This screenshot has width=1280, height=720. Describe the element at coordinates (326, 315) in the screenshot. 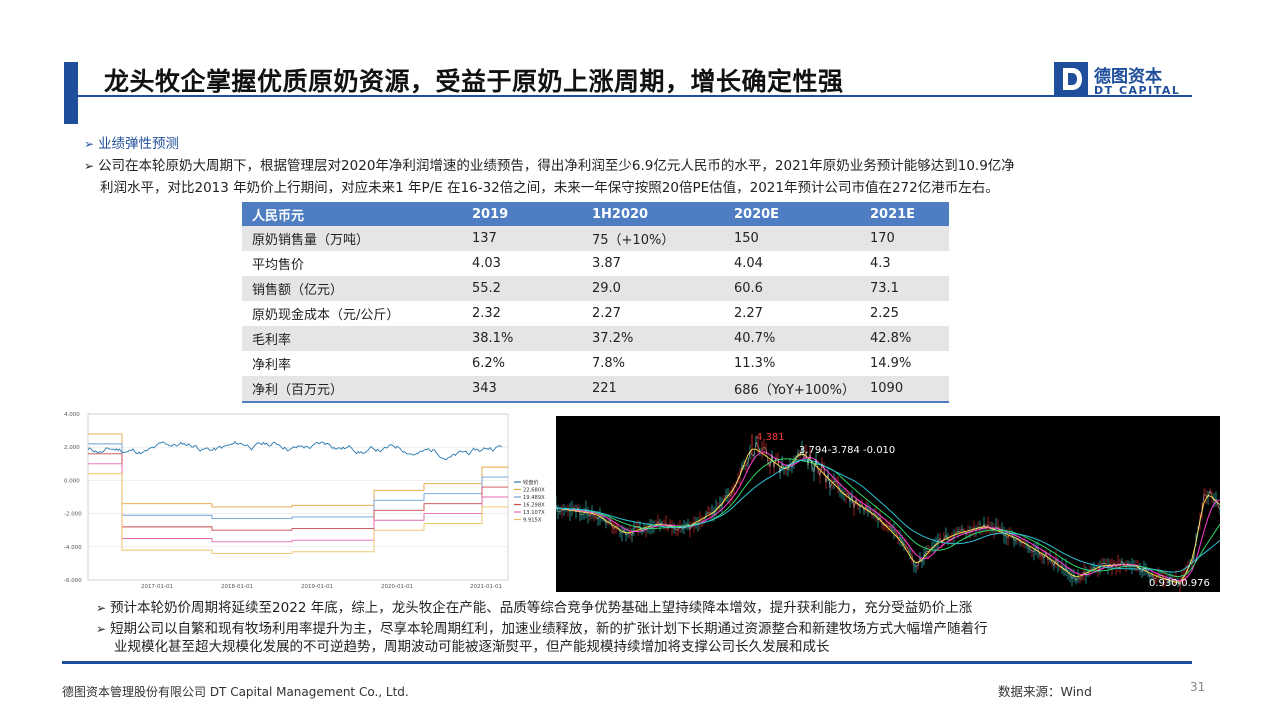

I see `table-cell: 原奶现金成本（元/公斤）` at that location.